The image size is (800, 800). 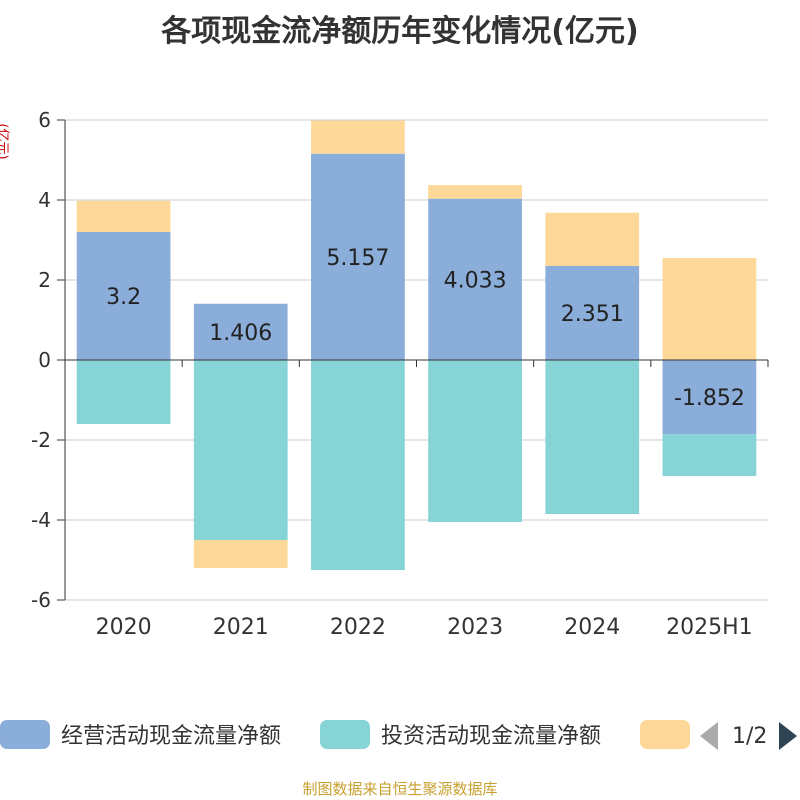 What do you see at coordinates (345, 734) in the screenshot?
I see `legend-swatch-investing` at bounding box center [345, 734].